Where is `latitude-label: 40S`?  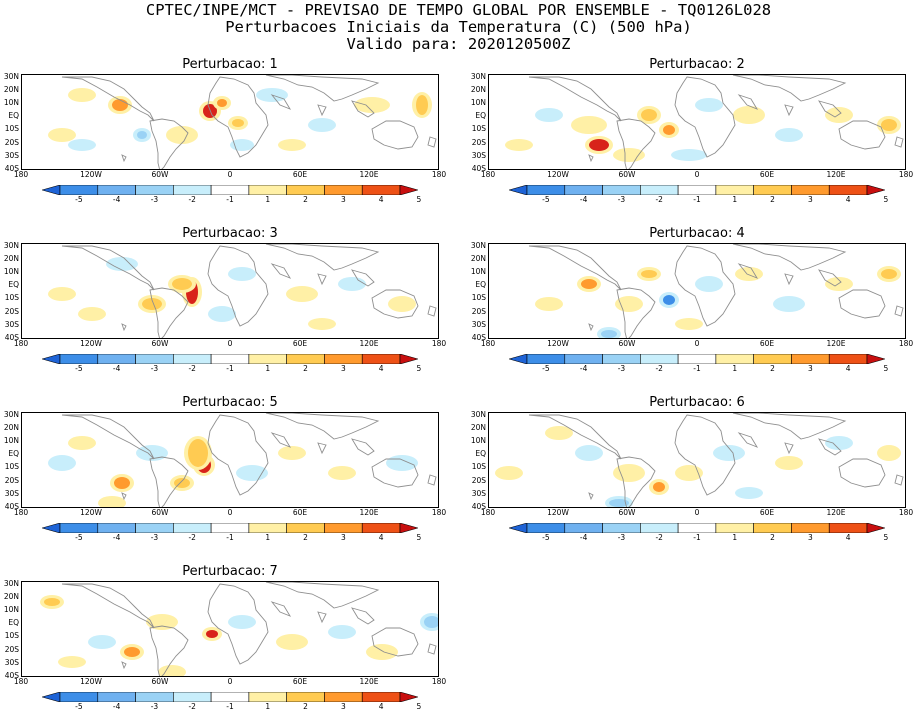
latitude-label: 40S is located at coordinates (11, 506).